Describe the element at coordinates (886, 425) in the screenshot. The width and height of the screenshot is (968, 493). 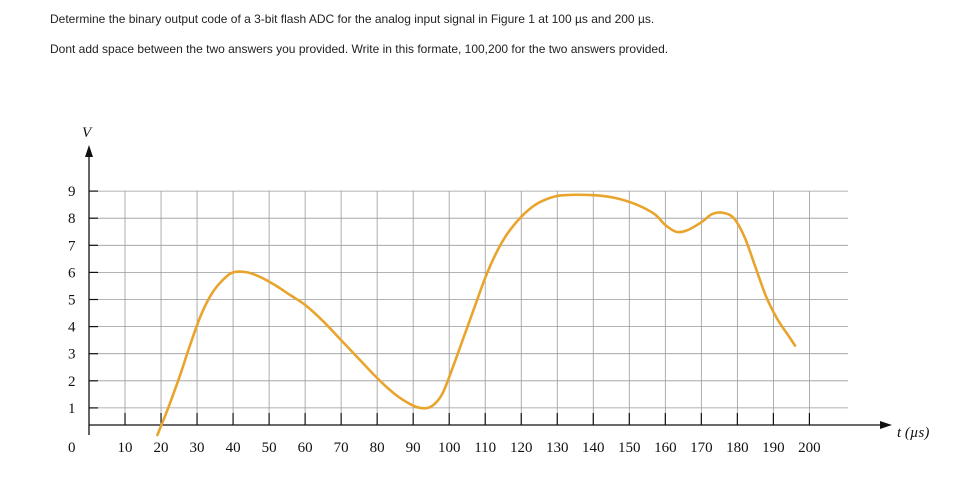
I see `x-axis-arrow` at that location.